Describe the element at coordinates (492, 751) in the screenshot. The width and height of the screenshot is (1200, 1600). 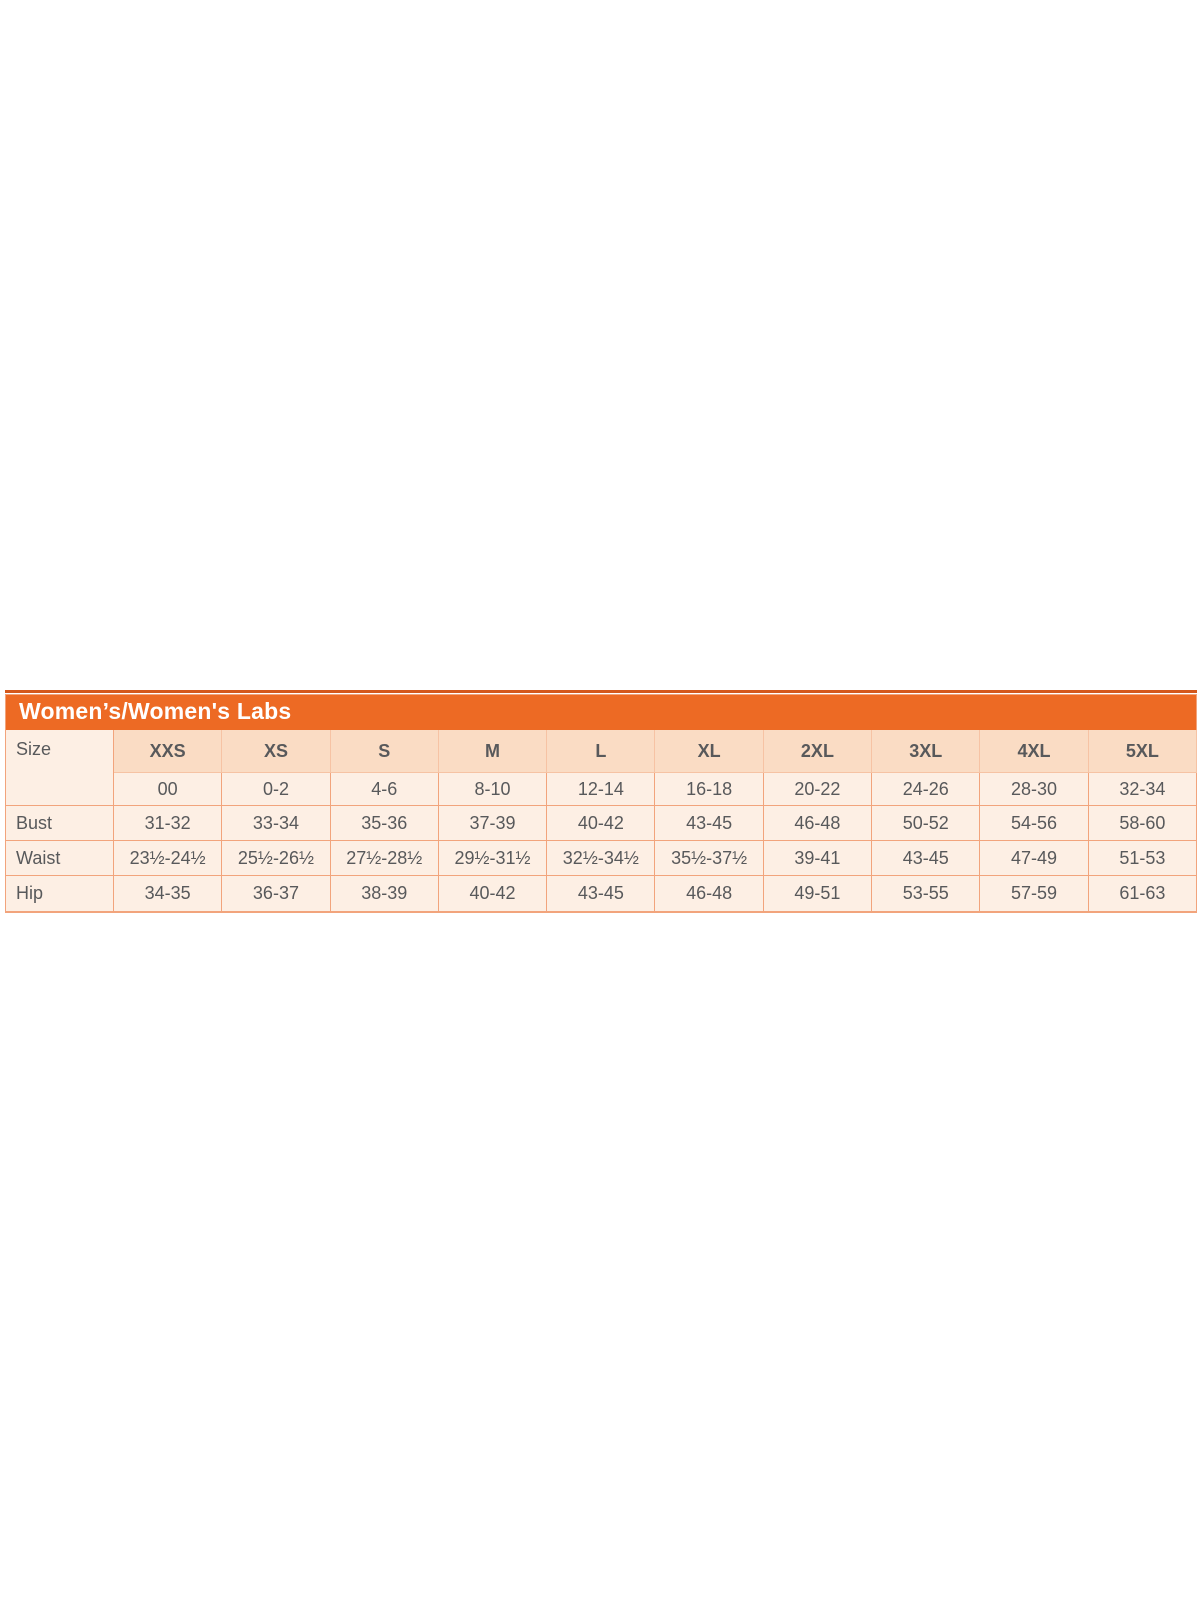
I see `size-header-m: M` at that location.